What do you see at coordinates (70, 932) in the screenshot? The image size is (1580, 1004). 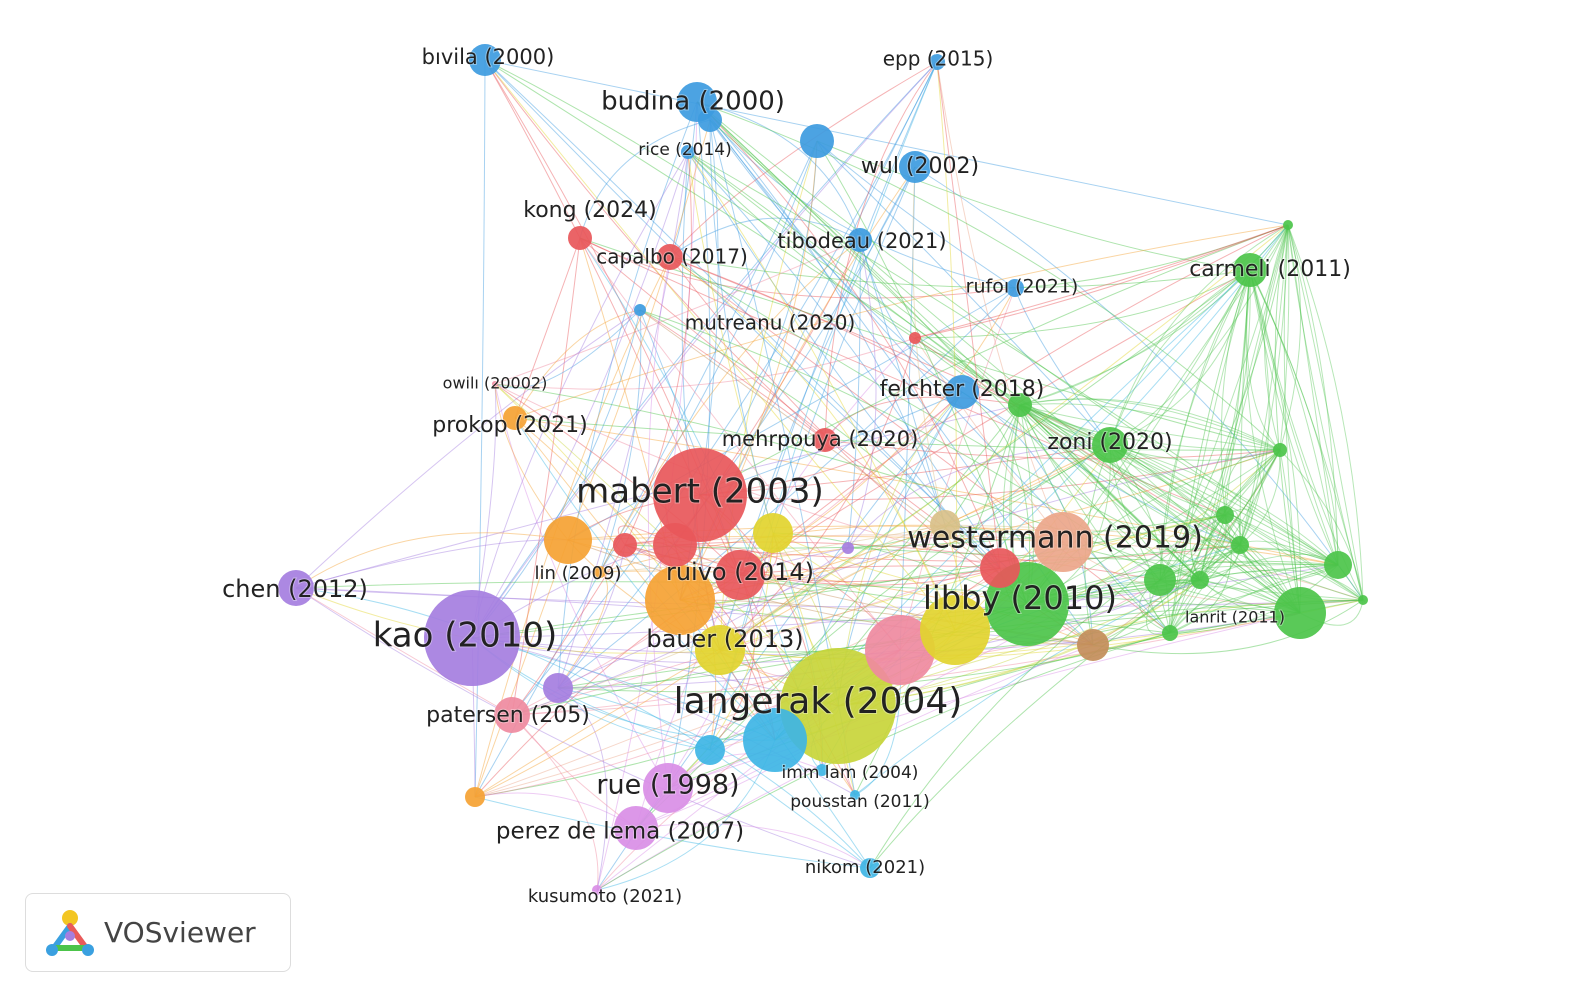 I see `vosviewer-logo-icon` at bounding box center [70, 932].